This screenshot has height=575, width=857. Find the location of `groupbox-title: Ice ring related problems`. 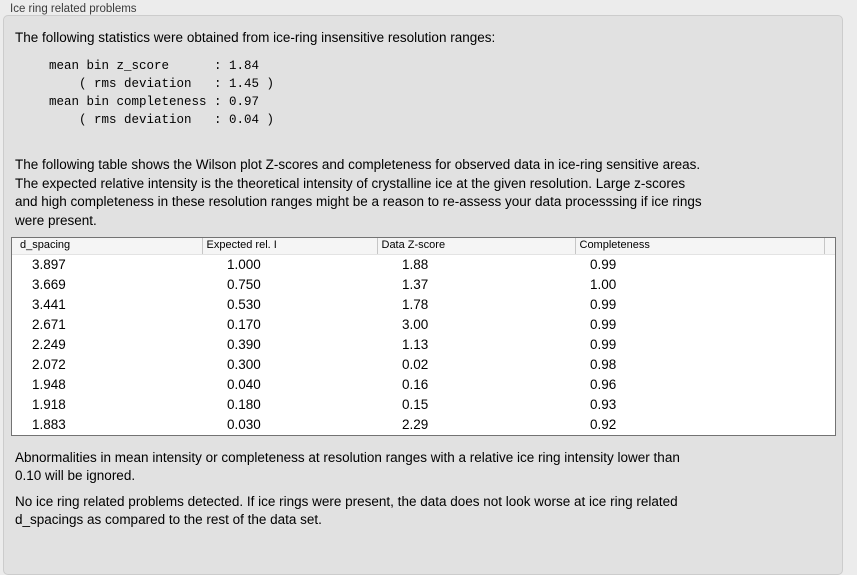

groupbox-title: Ice ring related problems is located at coordinates (73, 9).